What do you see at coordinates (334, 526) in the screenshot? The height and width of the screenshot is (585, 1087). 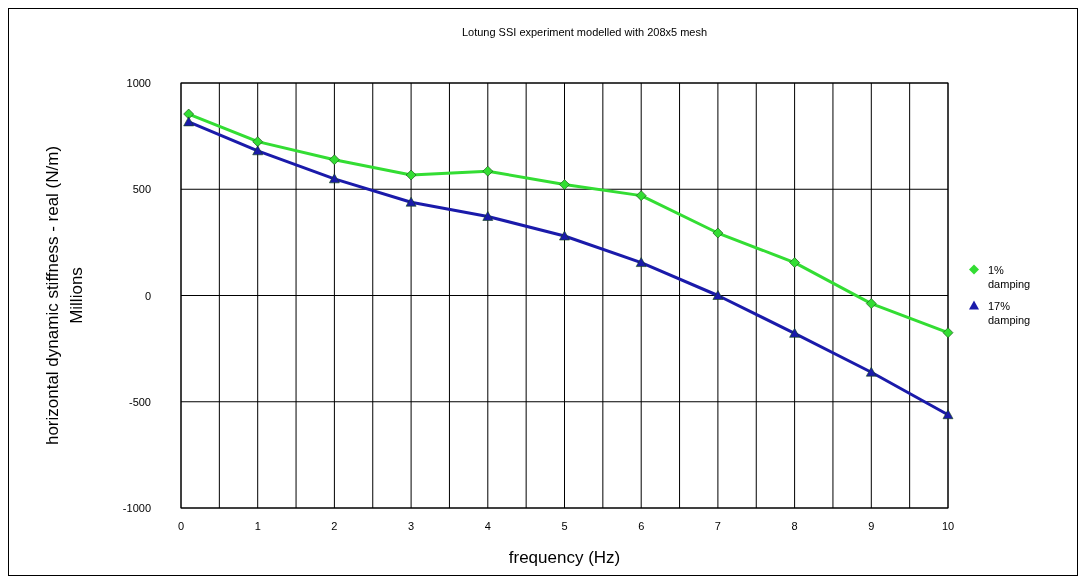 I see `x-tick-label: 2` at bounding box center [334, 526].